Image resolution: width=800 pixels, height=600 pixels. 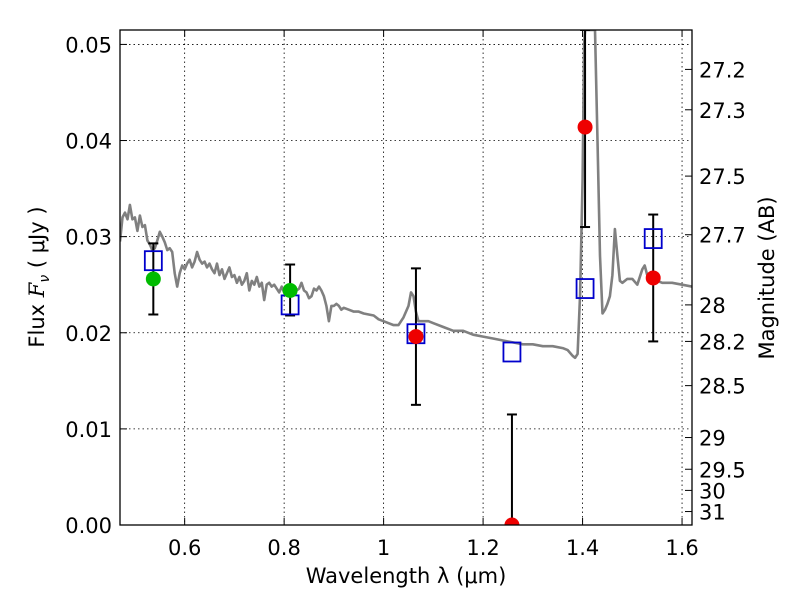 I want to click on y-tick-label: 0.00, so click(x=88, y=526).